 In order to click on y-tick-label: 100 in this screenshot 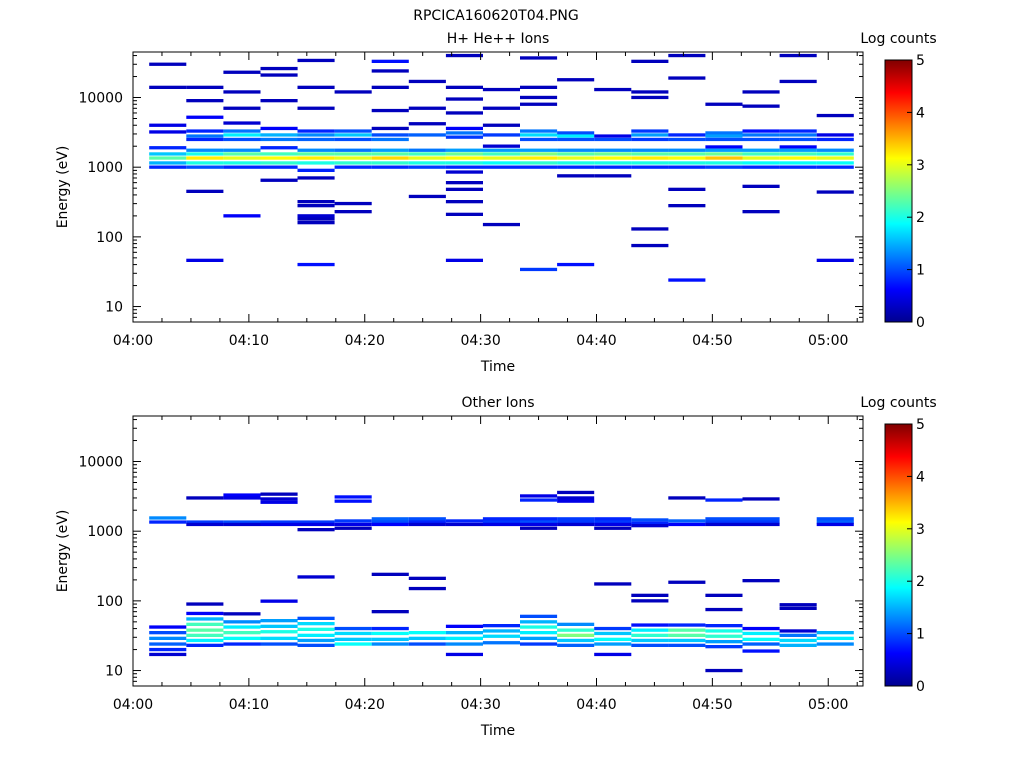, I will do `click(109, 602)`.